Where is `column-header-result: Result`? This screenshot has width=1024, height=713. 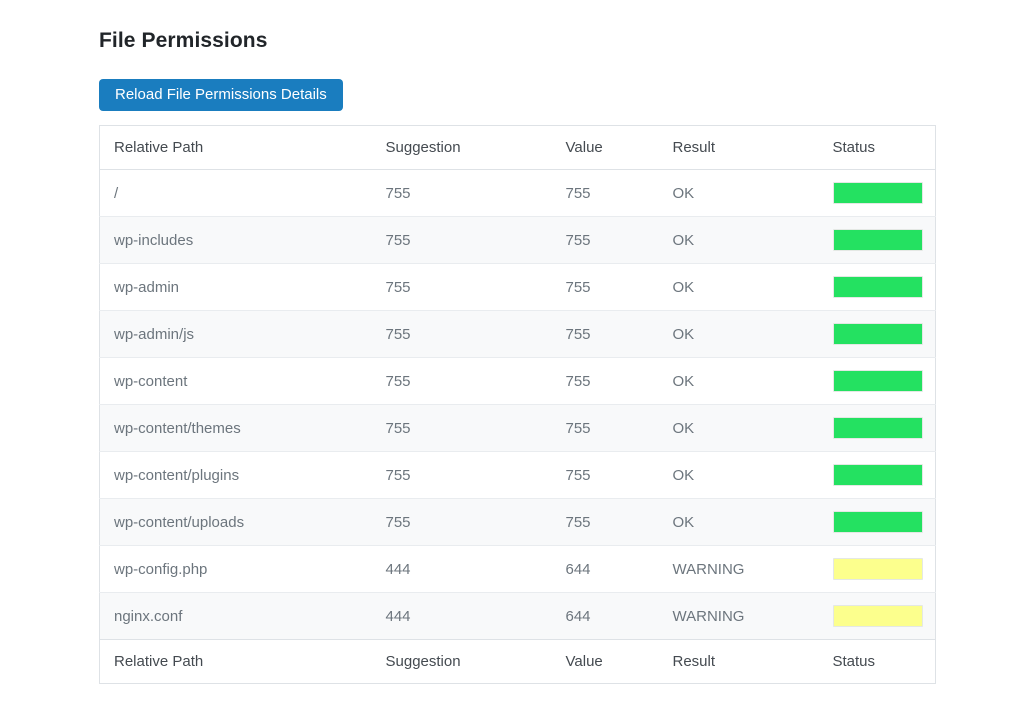 column-header-result: Result is located at coordinates (738, 147).